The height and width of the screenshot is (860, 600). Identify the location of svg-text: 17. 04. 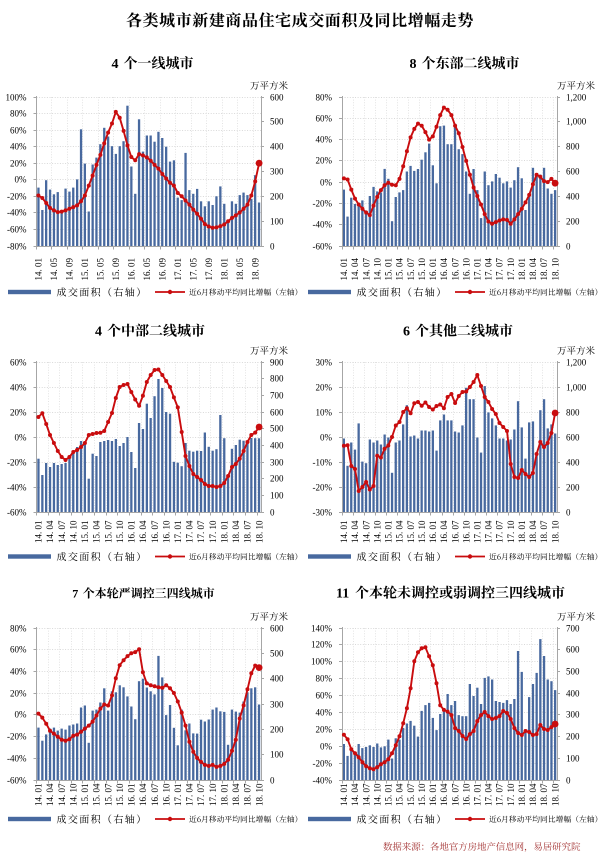
(489, 794).